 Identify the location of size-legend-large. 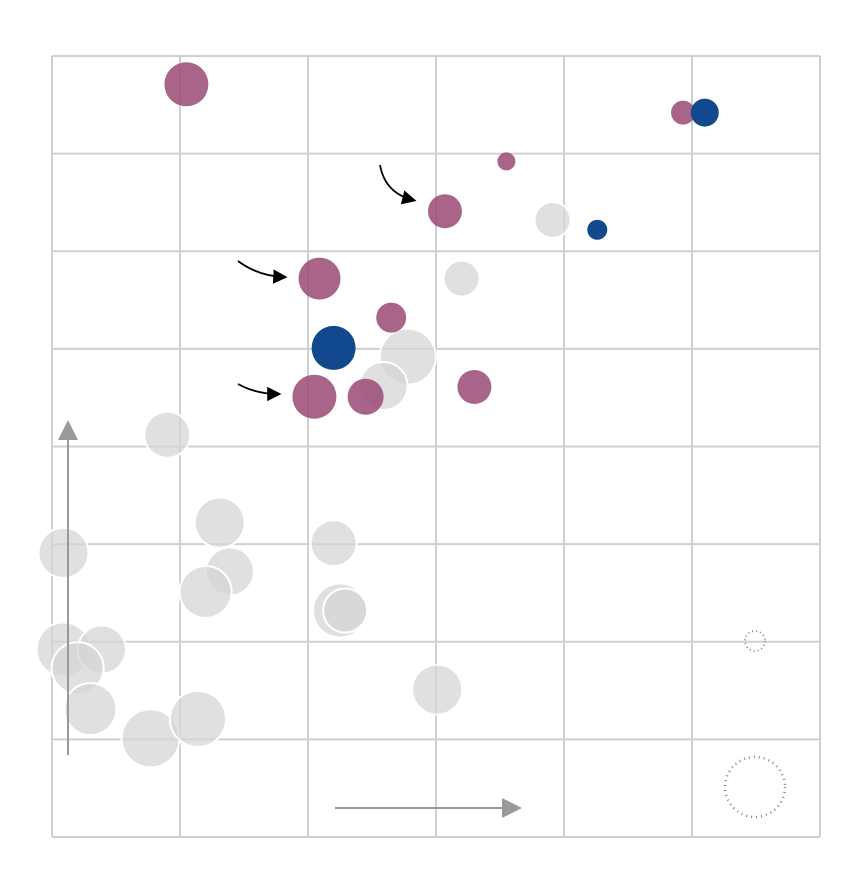
(755, 787).